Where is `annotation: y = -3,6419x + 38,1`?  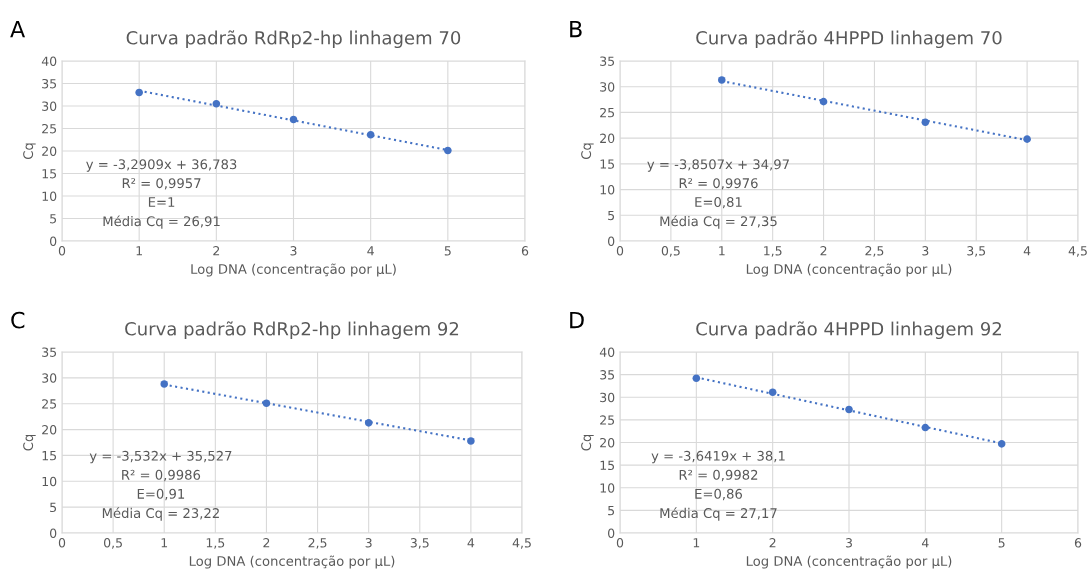 annotation: y = -3,6419x + 38,1 is located at coordinates (718, 457).